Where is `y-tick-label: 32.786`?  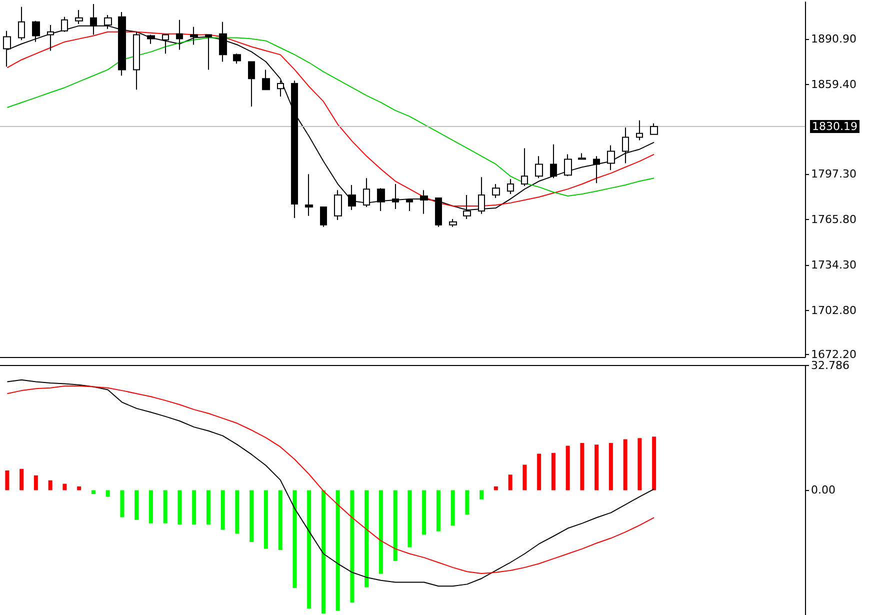
y-tick-label: 32.786 is located at coordinates (830, 365).